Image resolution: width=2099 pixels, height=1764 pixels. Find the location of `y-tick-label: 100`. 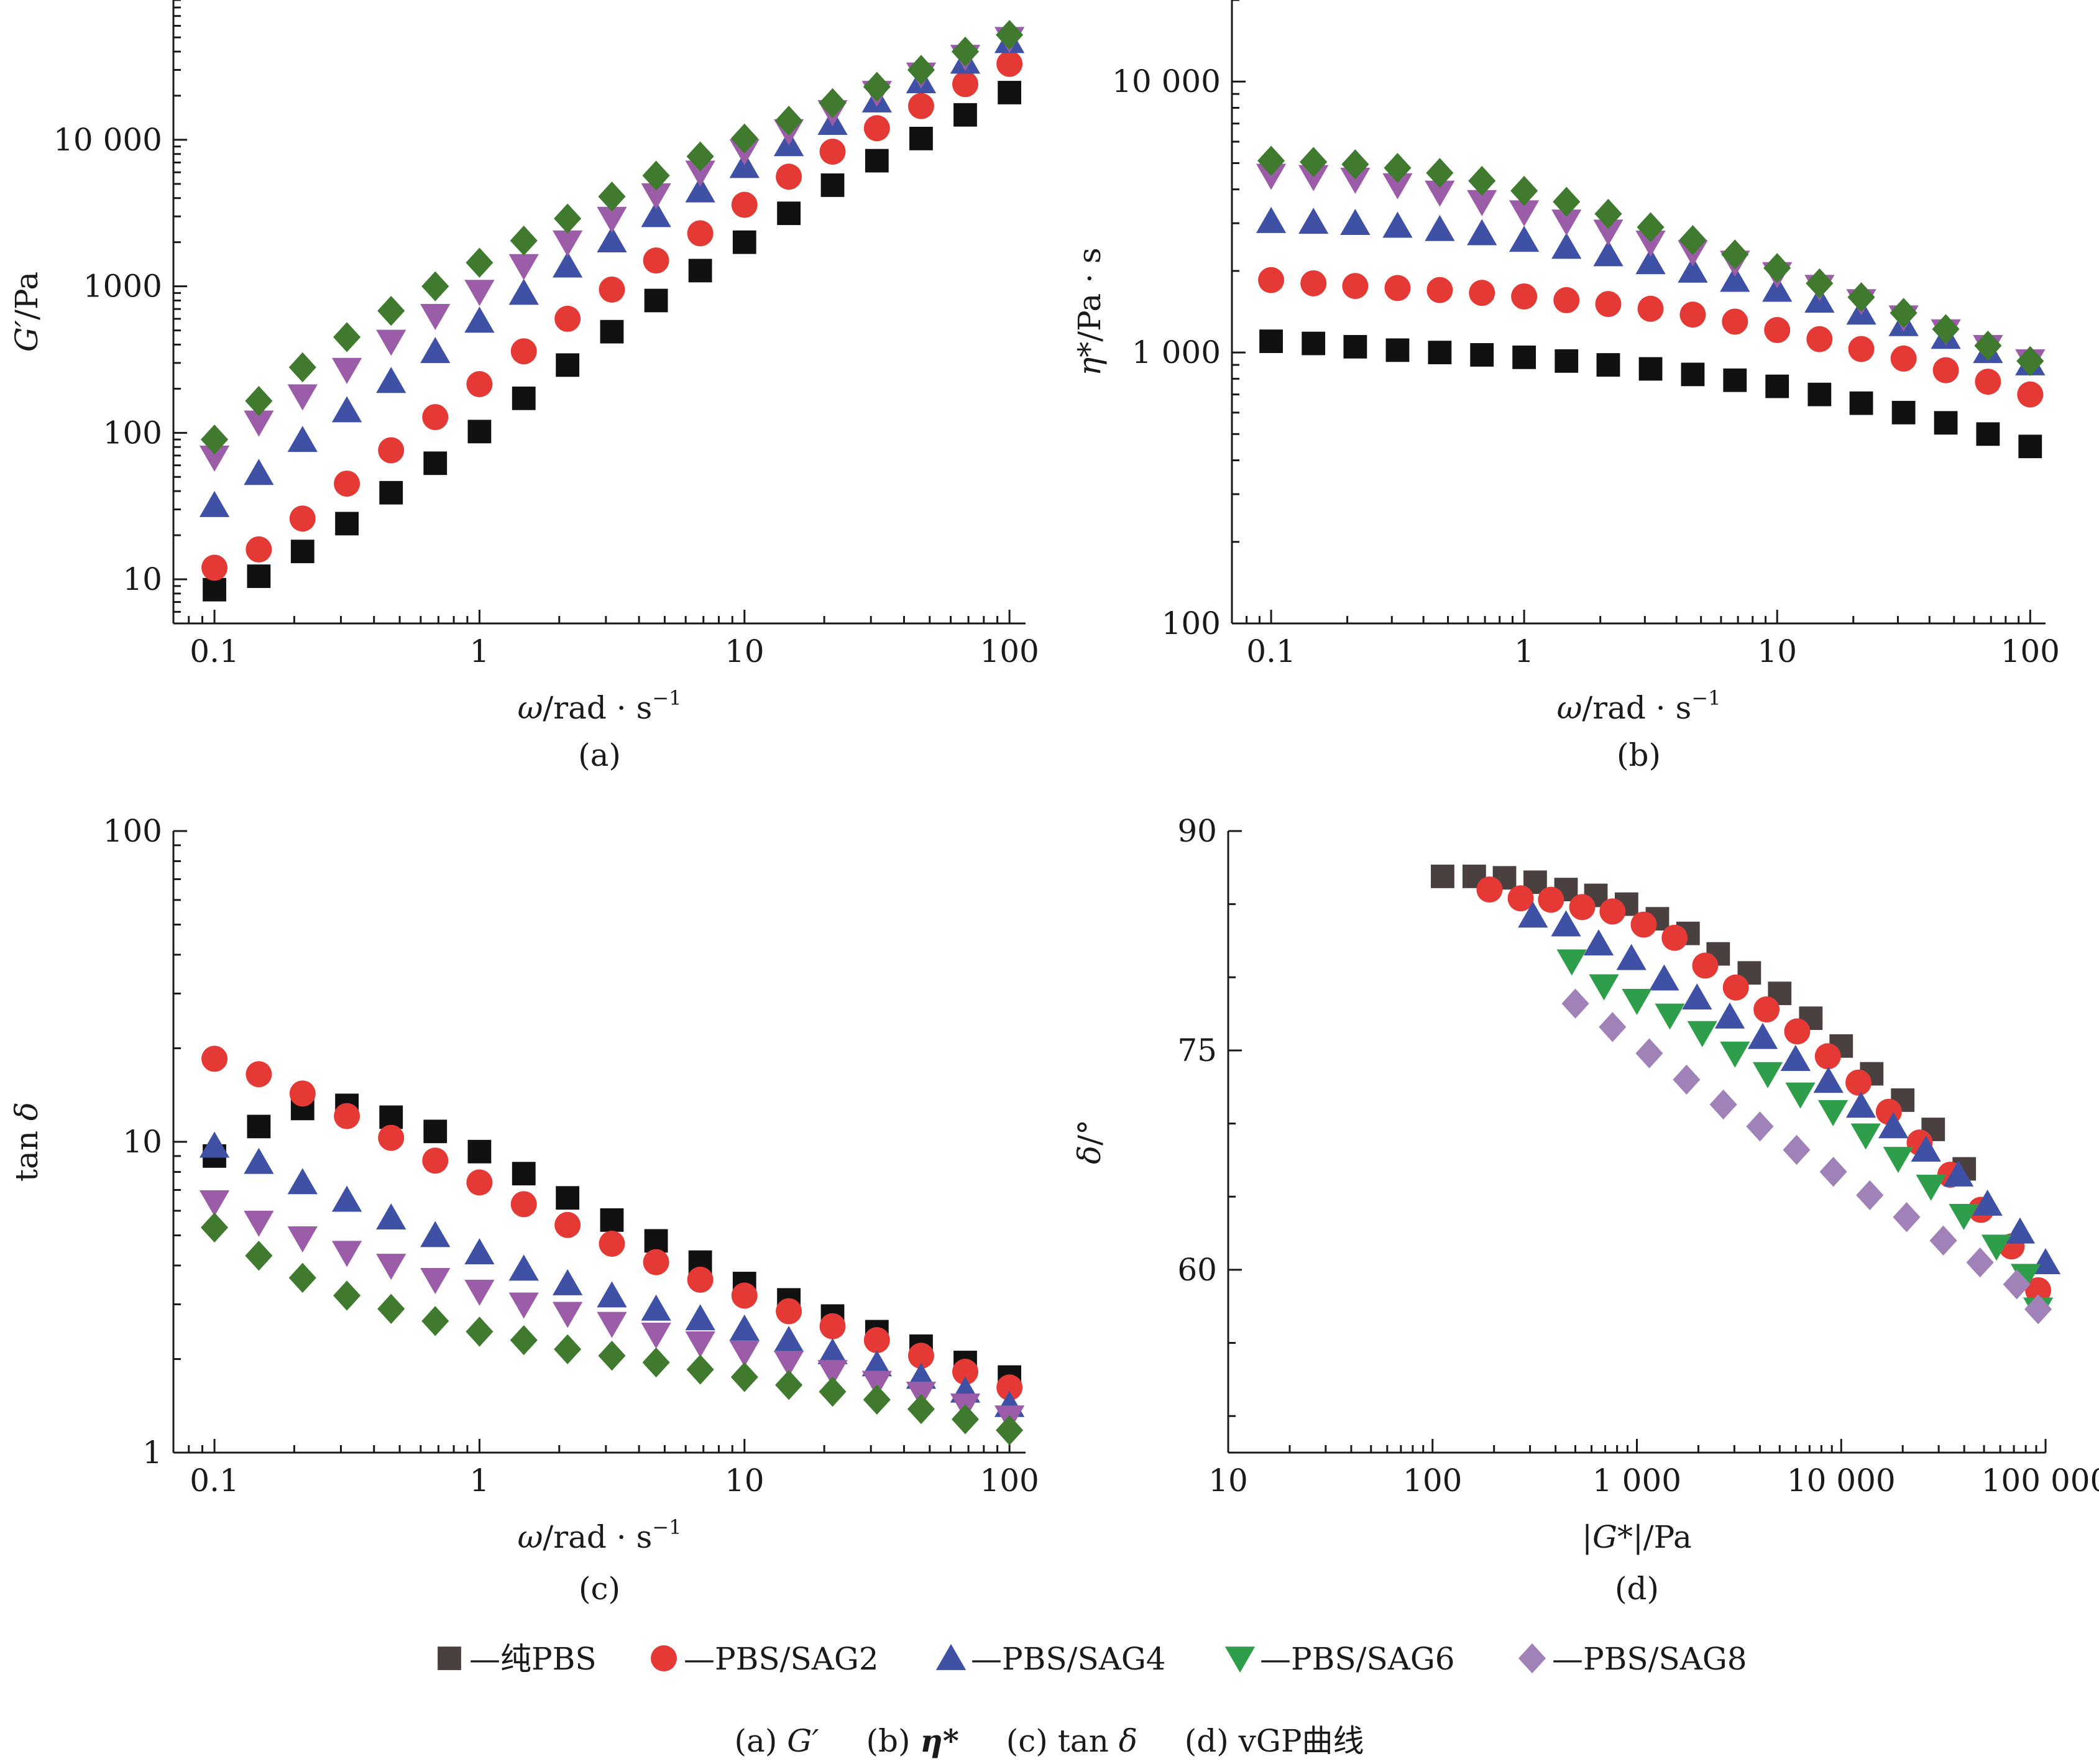

y-tick-label: 100 is located at coordinates (133, 831).